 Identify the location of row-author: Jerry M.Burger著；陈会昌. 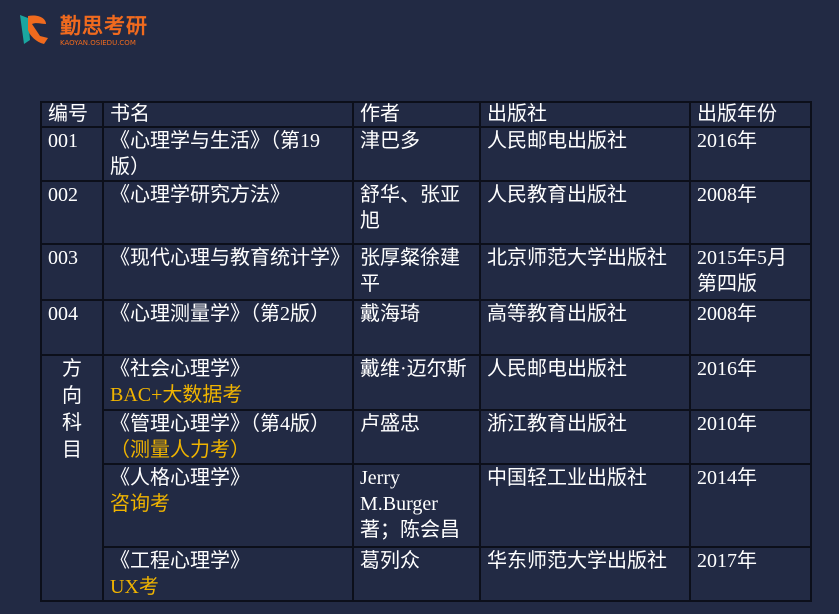
(416, 505).